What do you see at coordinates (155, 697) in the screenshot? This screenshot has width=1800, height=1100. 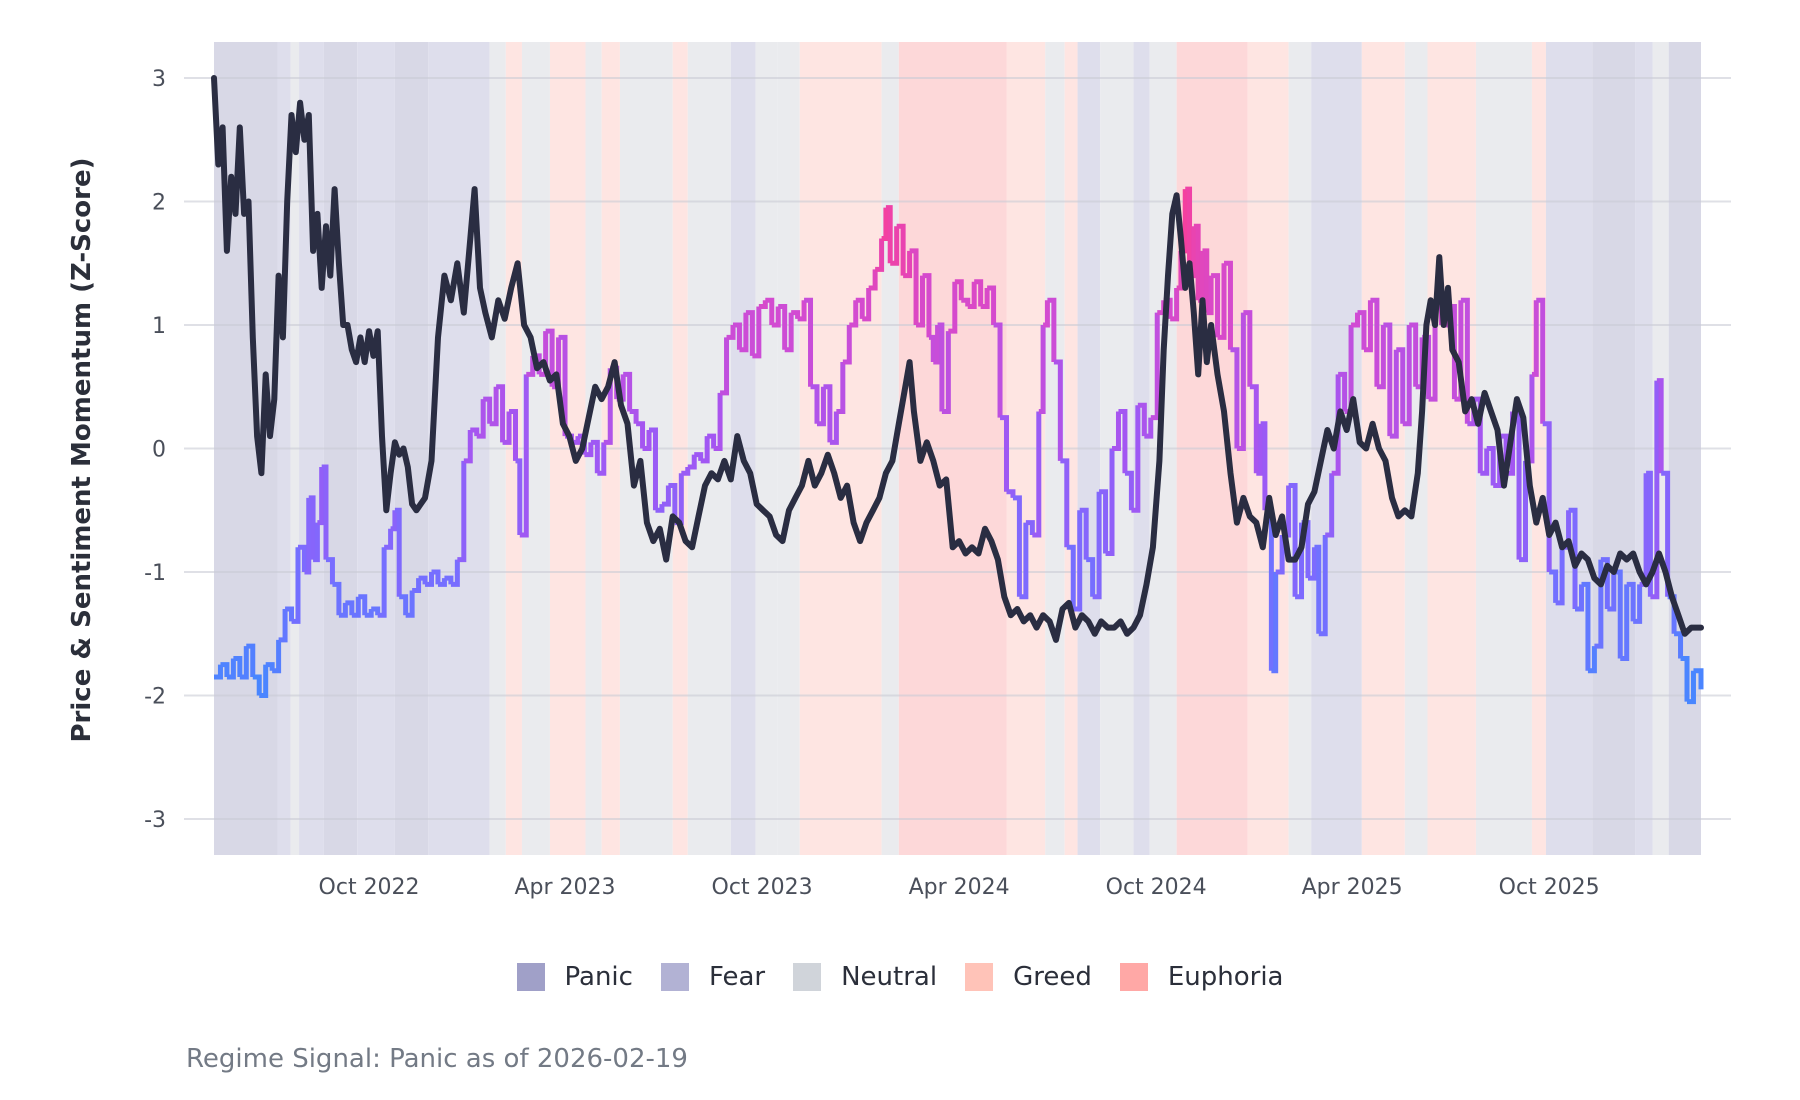 I see `y-tick-label: -2` at bounding box center [155, 697].